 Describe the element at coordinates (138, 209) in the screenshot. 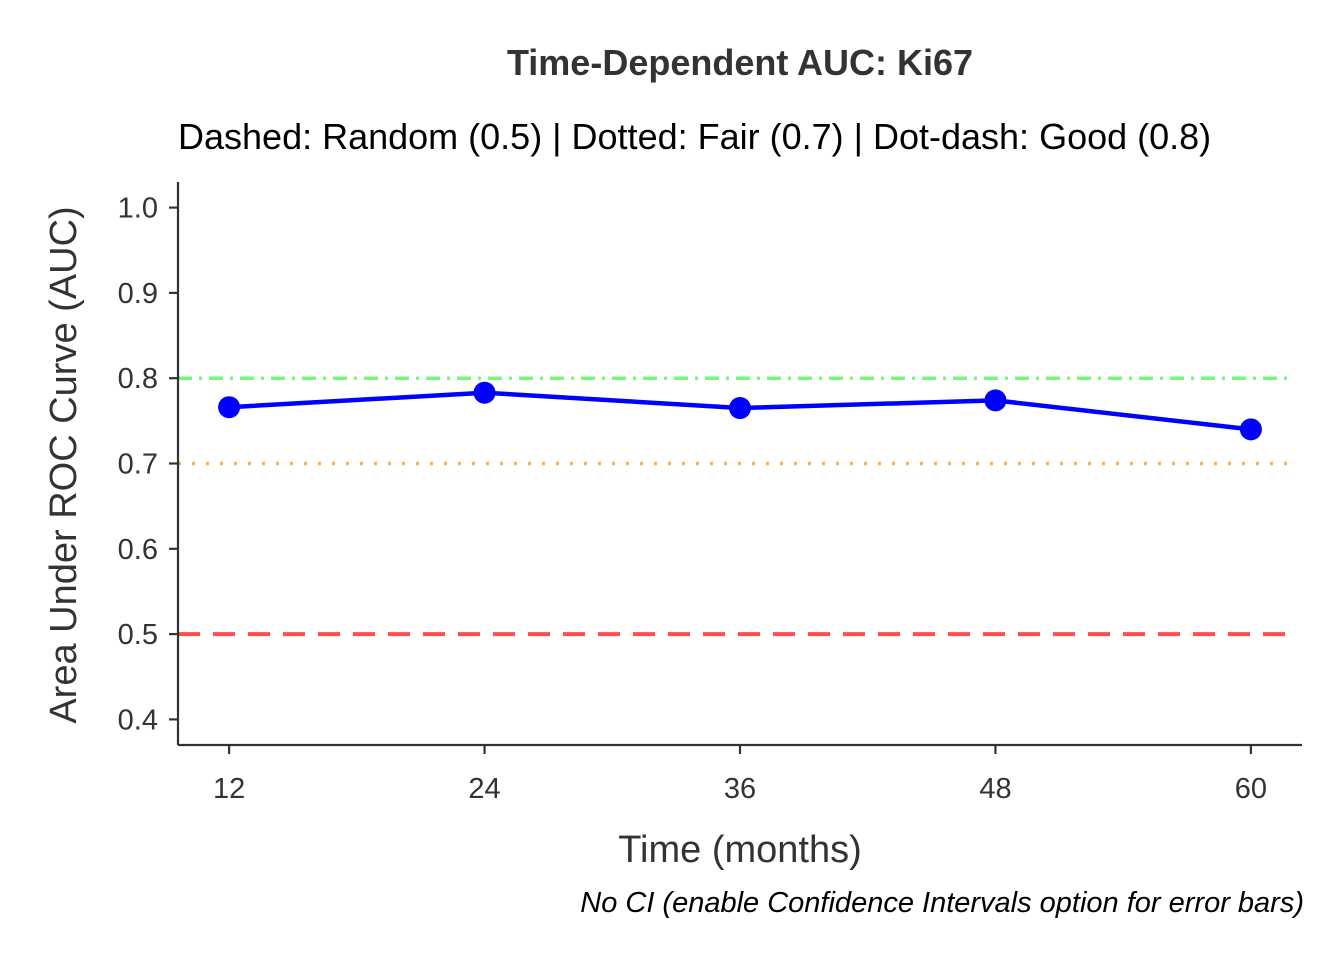

I see `y-tick-label: 1.0` at that location.